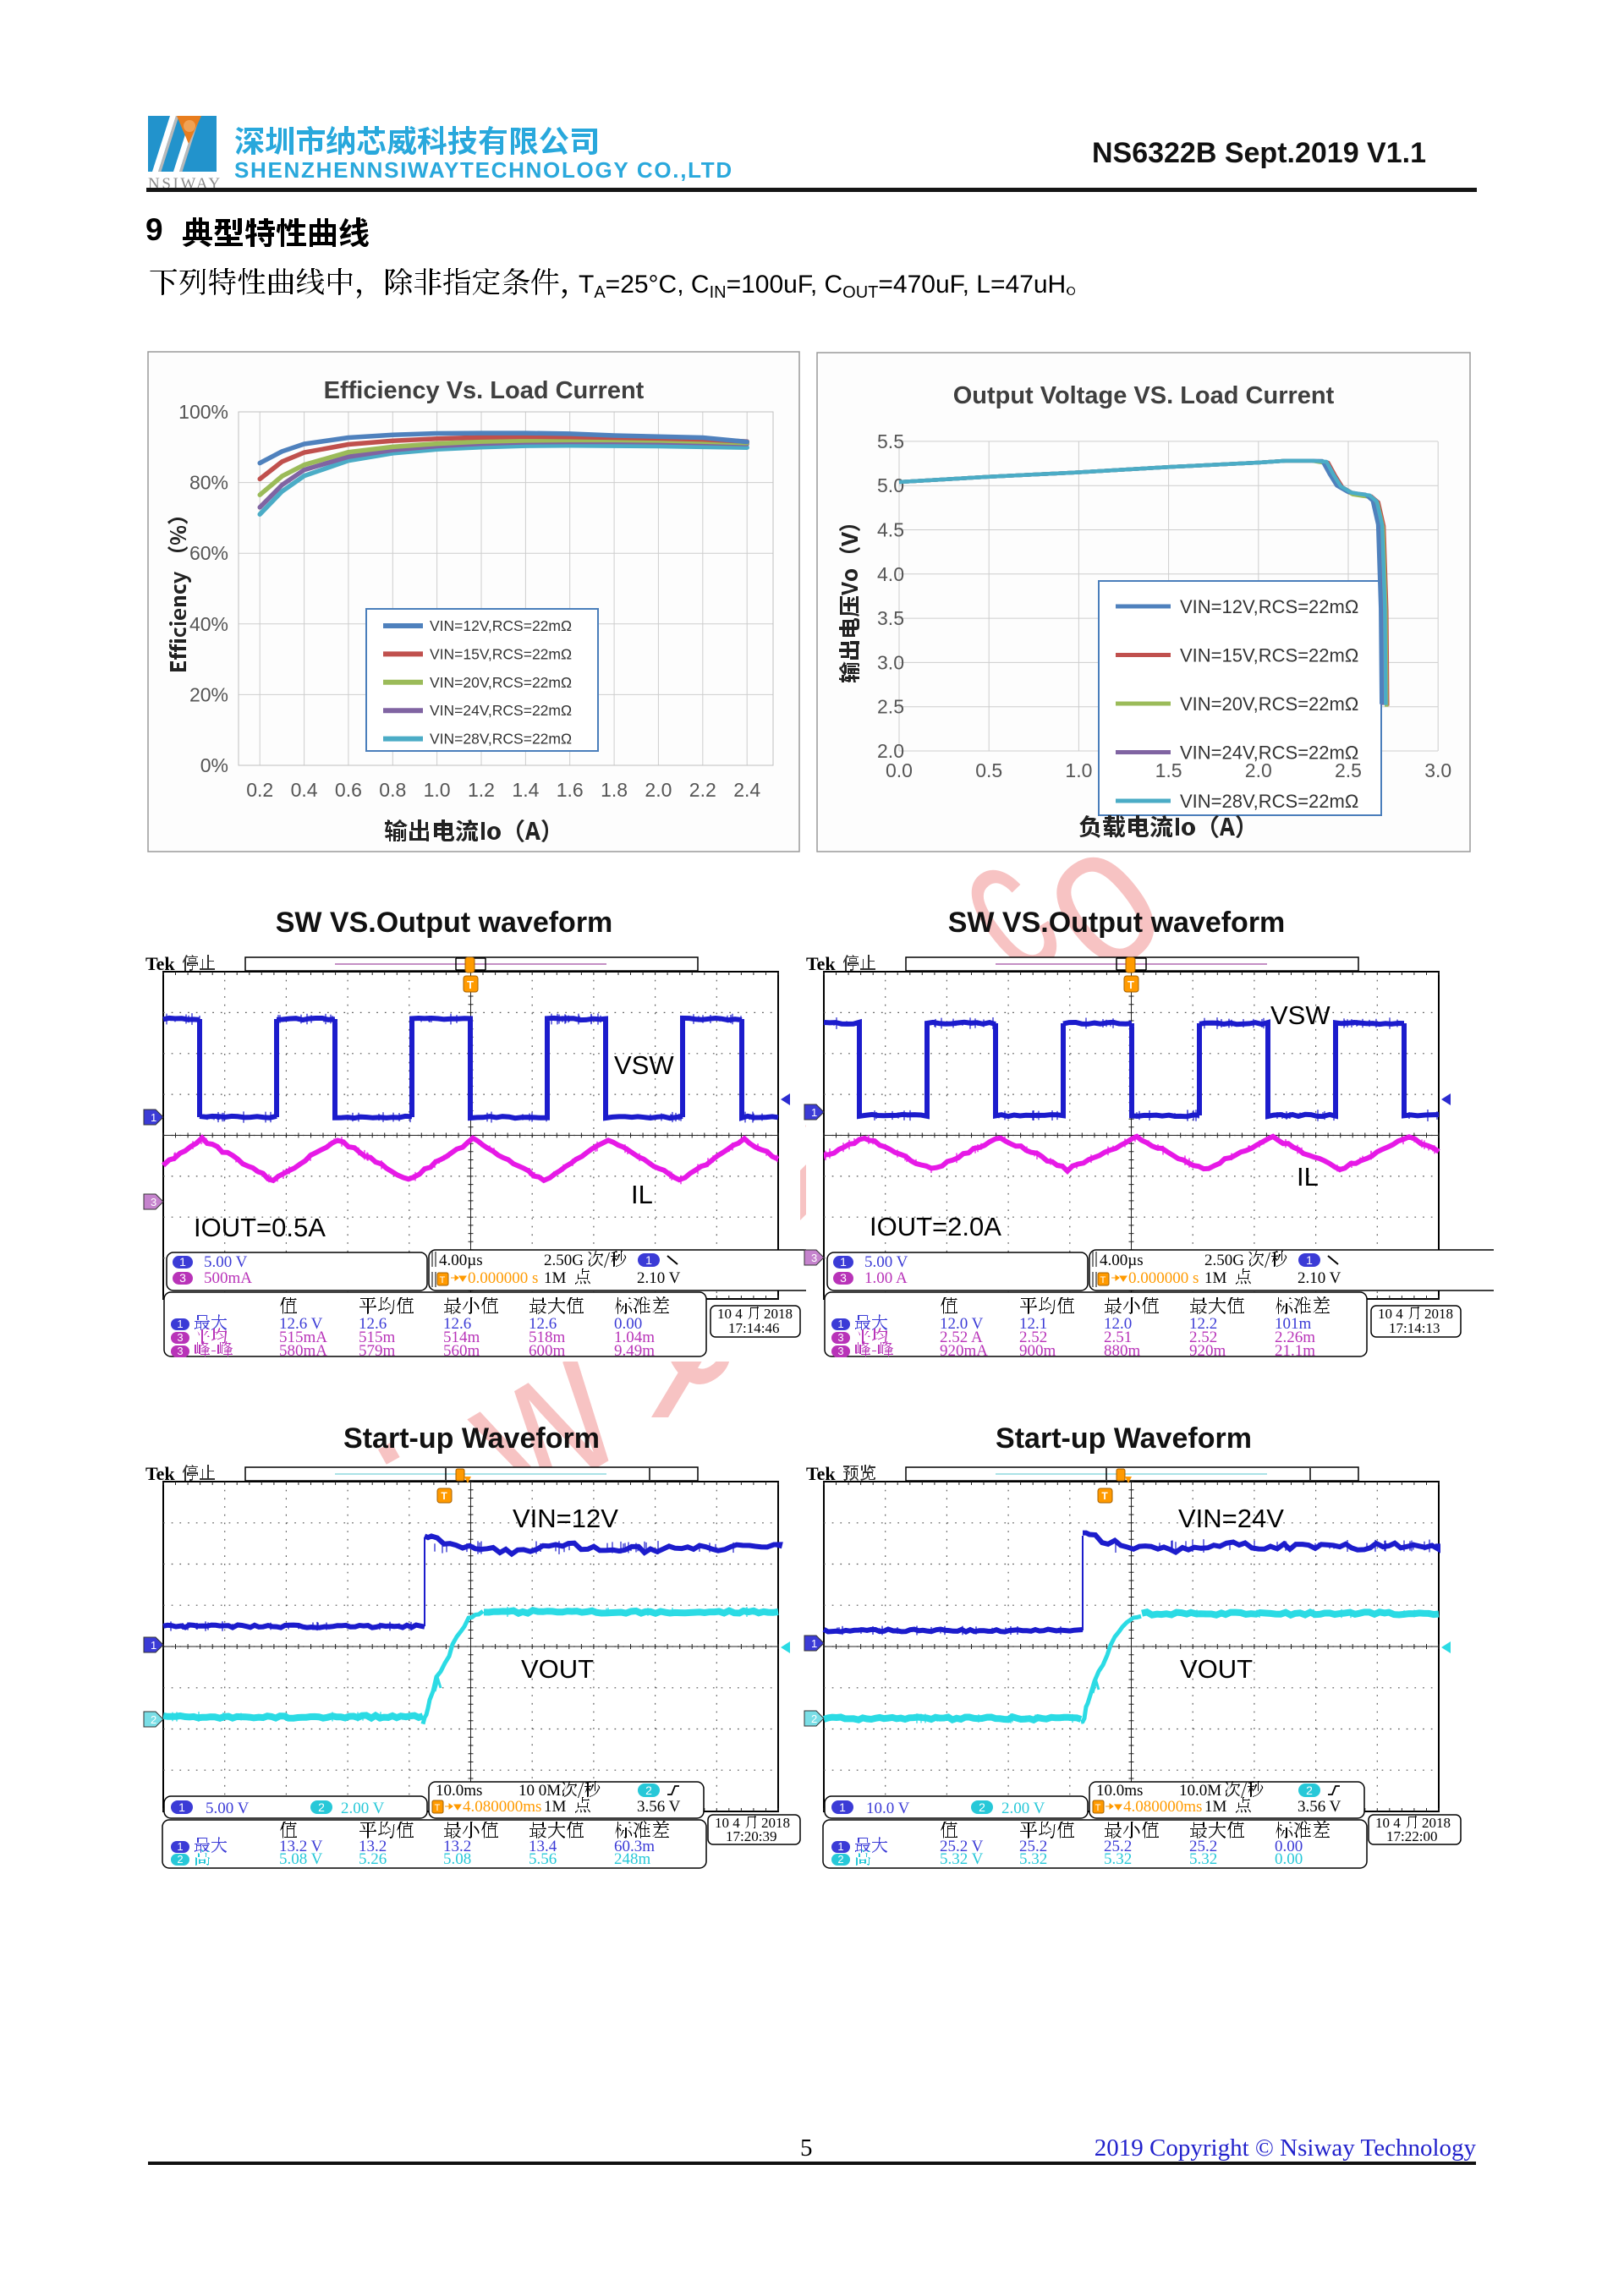 The image size is (1624, 2296). I want to click on svg-text: VIN=24V,RCS=22mΩ, so click(501, 710).